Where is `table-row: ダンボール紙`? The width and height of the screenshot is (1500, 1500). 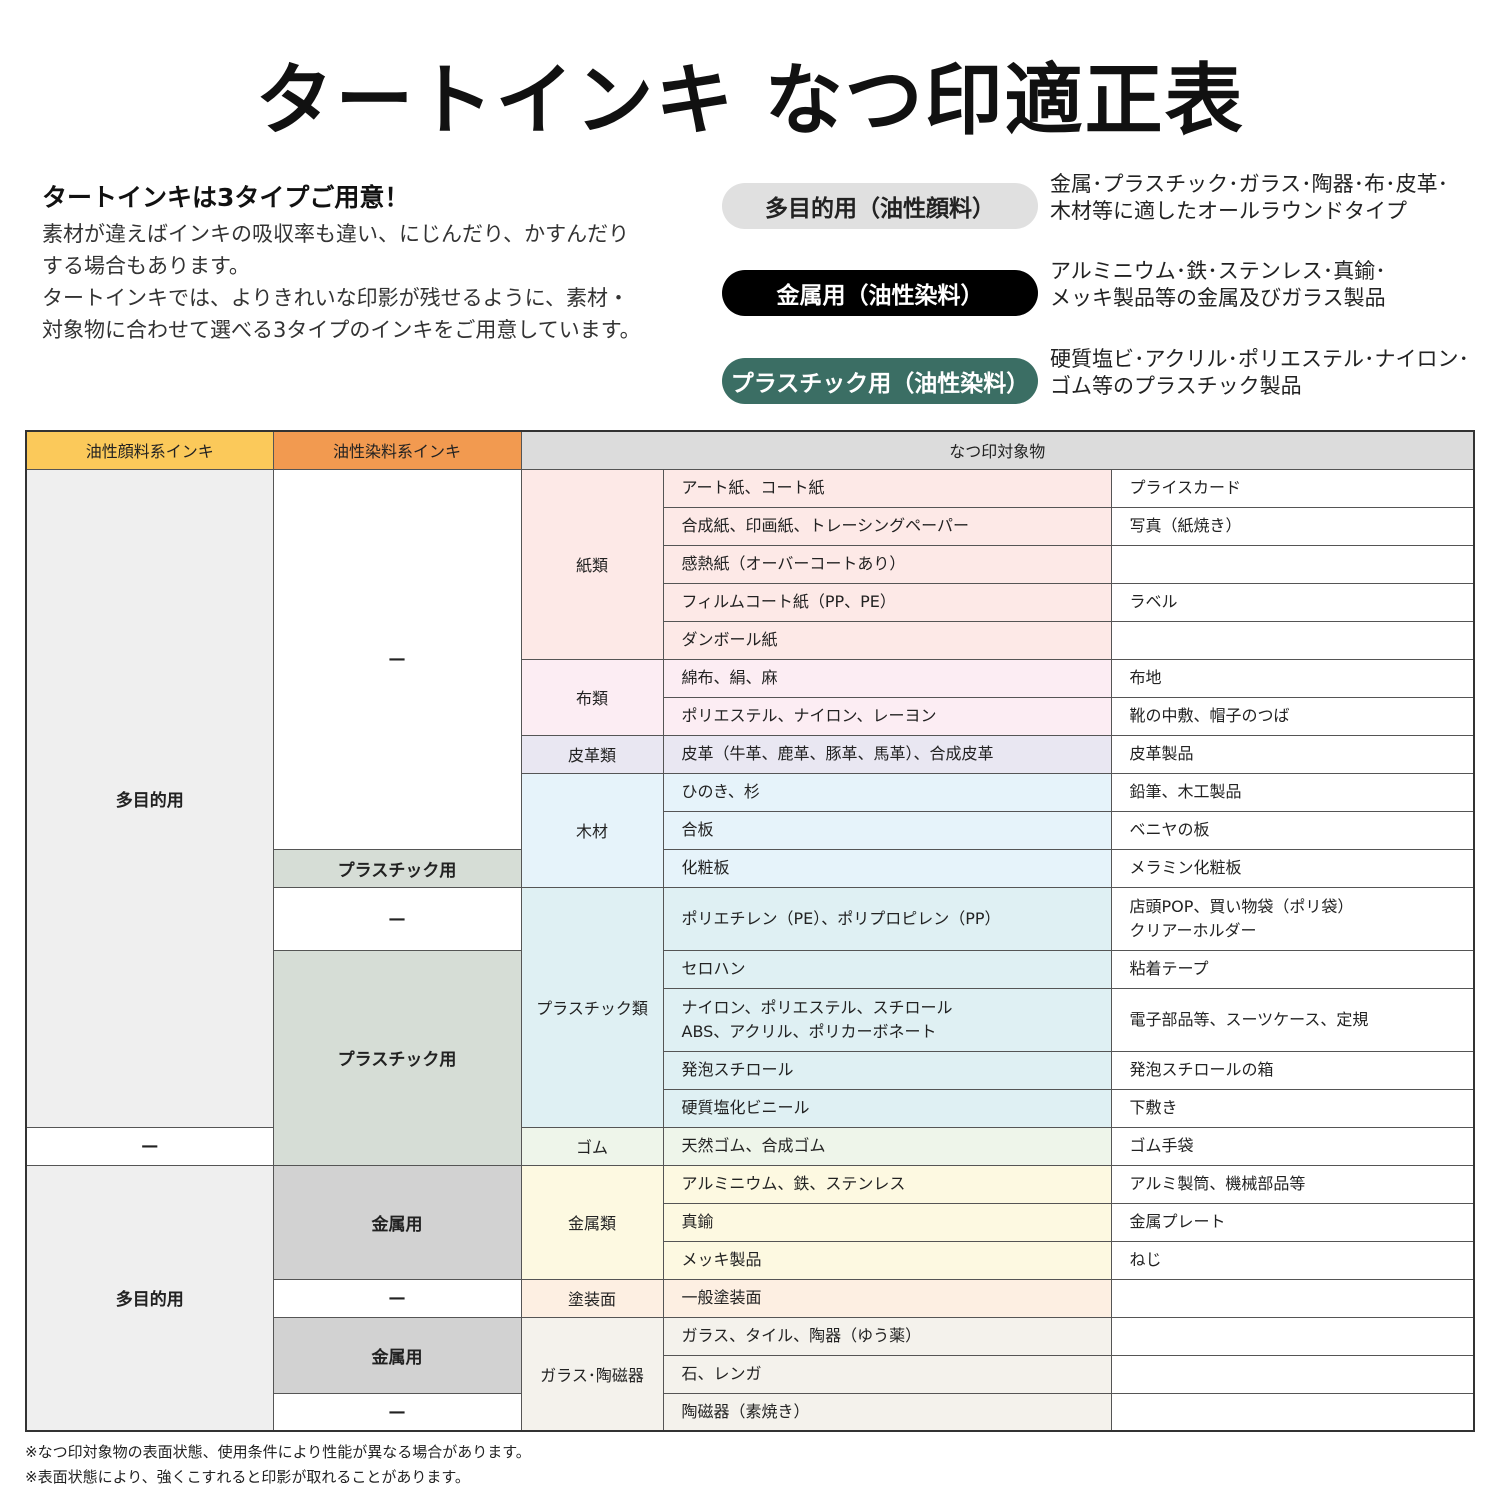
table-row: ダンボール紙 is located at coordinates (750, 640).